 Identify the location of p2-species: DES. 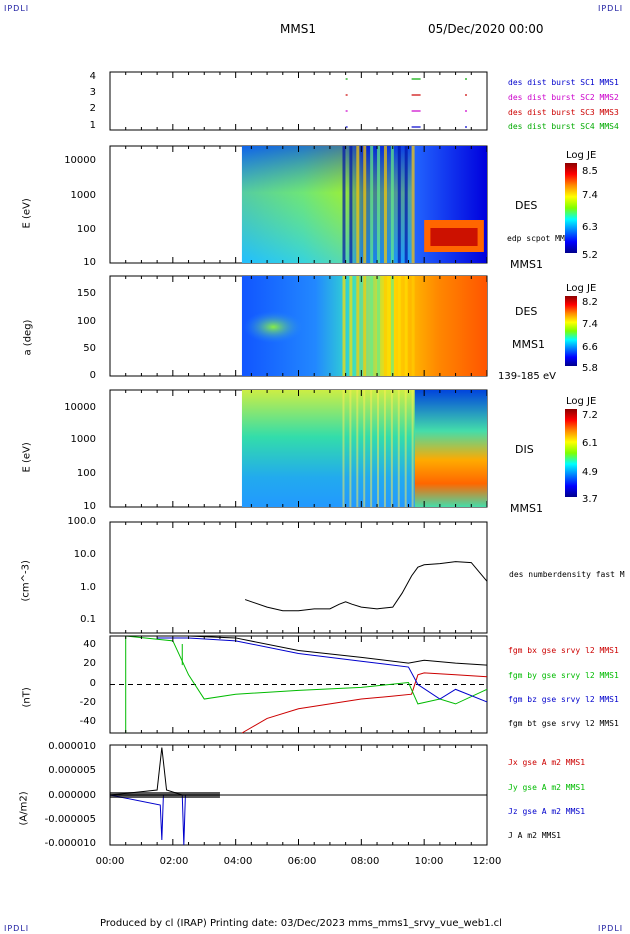
(526, 205).